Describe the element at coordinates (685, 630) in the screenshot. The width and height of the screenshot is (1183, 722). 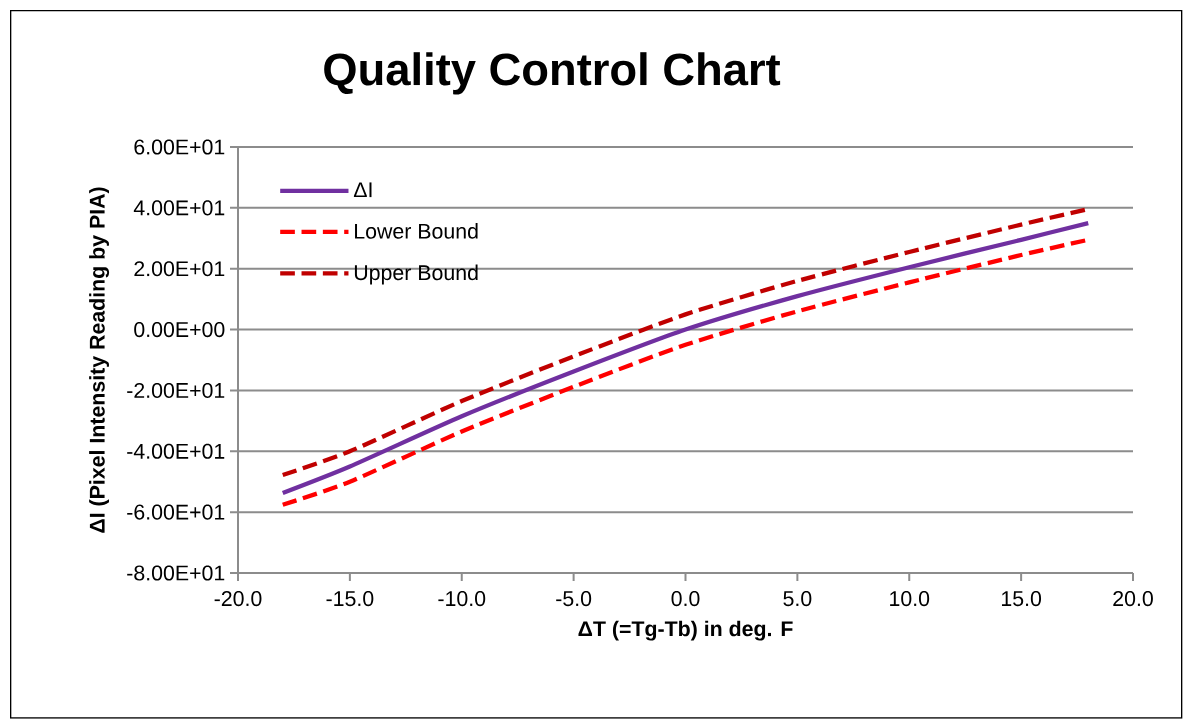
I see `x-axis-title: ΔT (=Tg-Tb) in deg. F` at that location.